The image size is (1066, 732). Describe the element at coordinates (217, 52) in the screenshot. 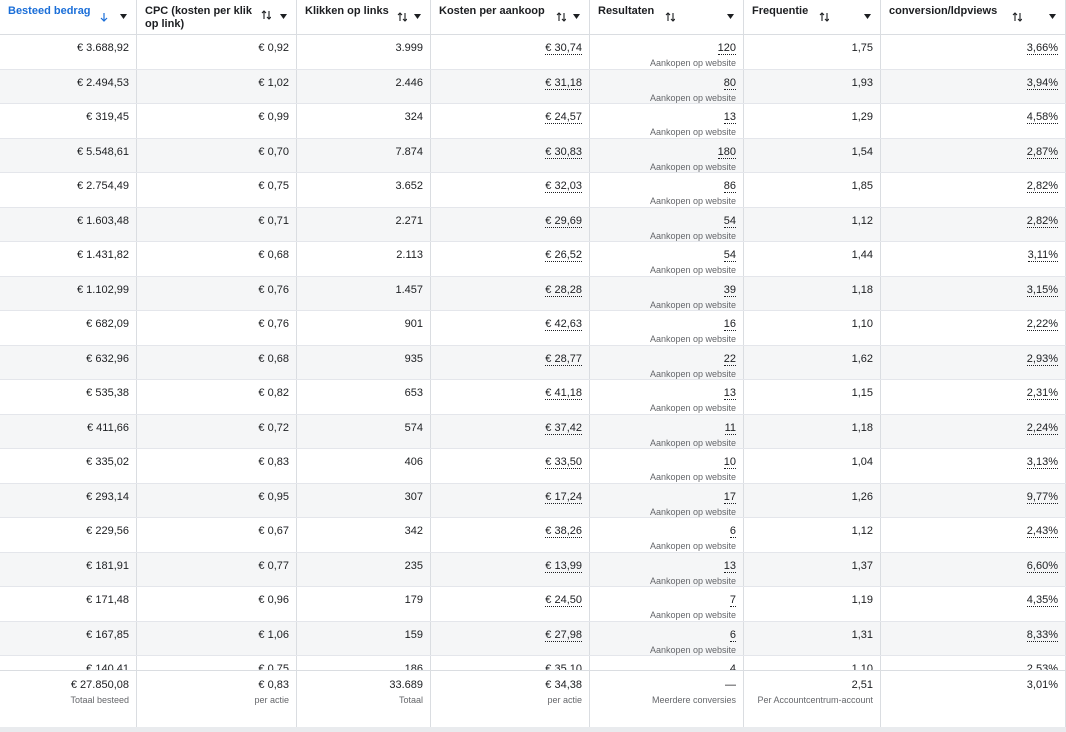

I see `table-cell: € 0,92` at that location.